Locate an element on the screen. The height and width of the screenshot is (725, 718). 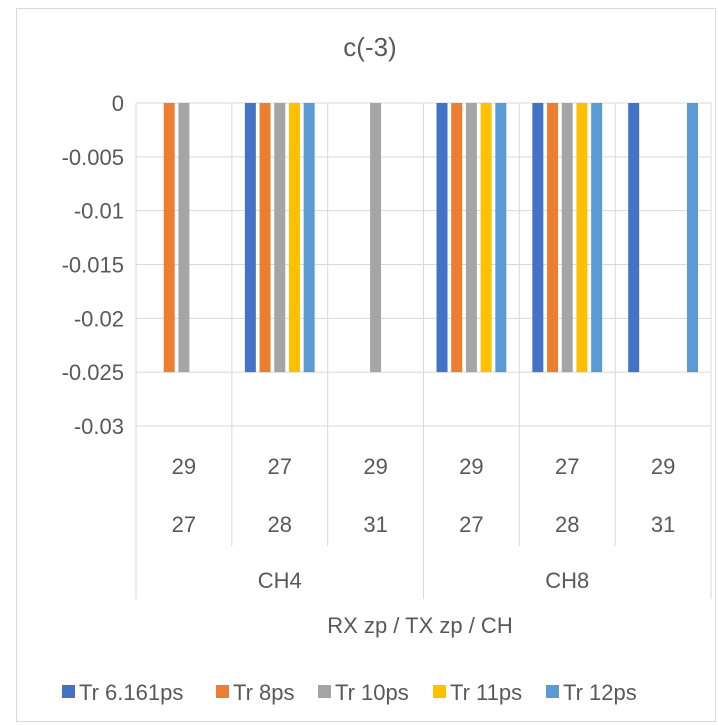
y-tick-label: -0.01 is located at coordinates (99, 211).